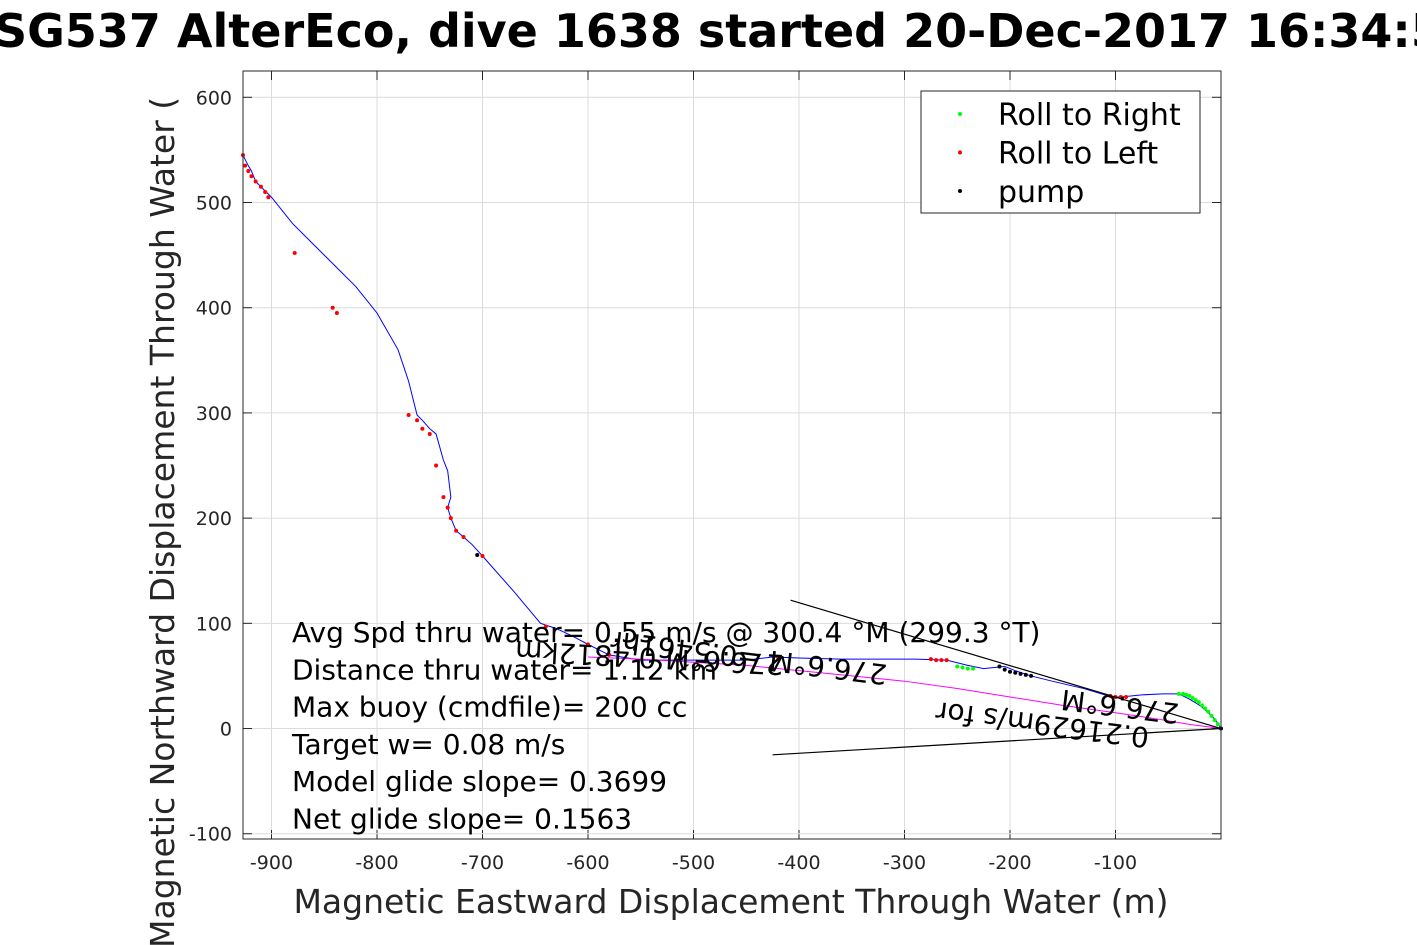 The height and width of the screenshot is (945, 1417). I want to click on legend-marker-pump, so click(960, 191).